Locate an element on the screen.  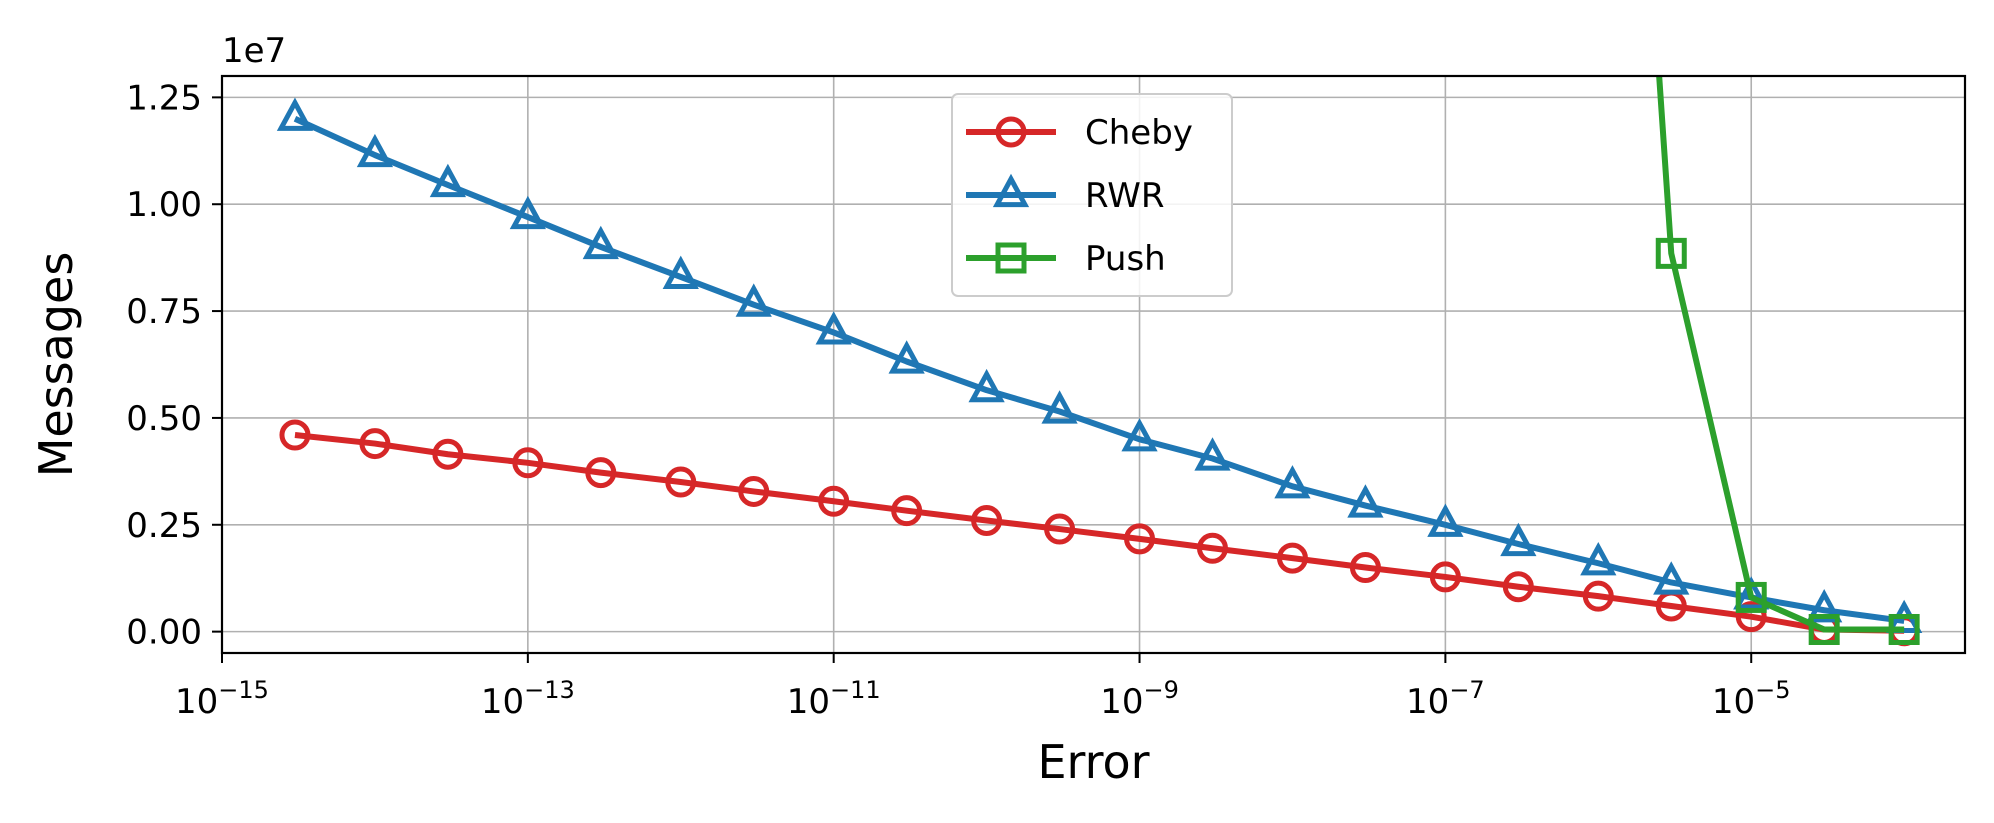
y-axis-multiplier: 1e7 is located at coordinates (254, 51).